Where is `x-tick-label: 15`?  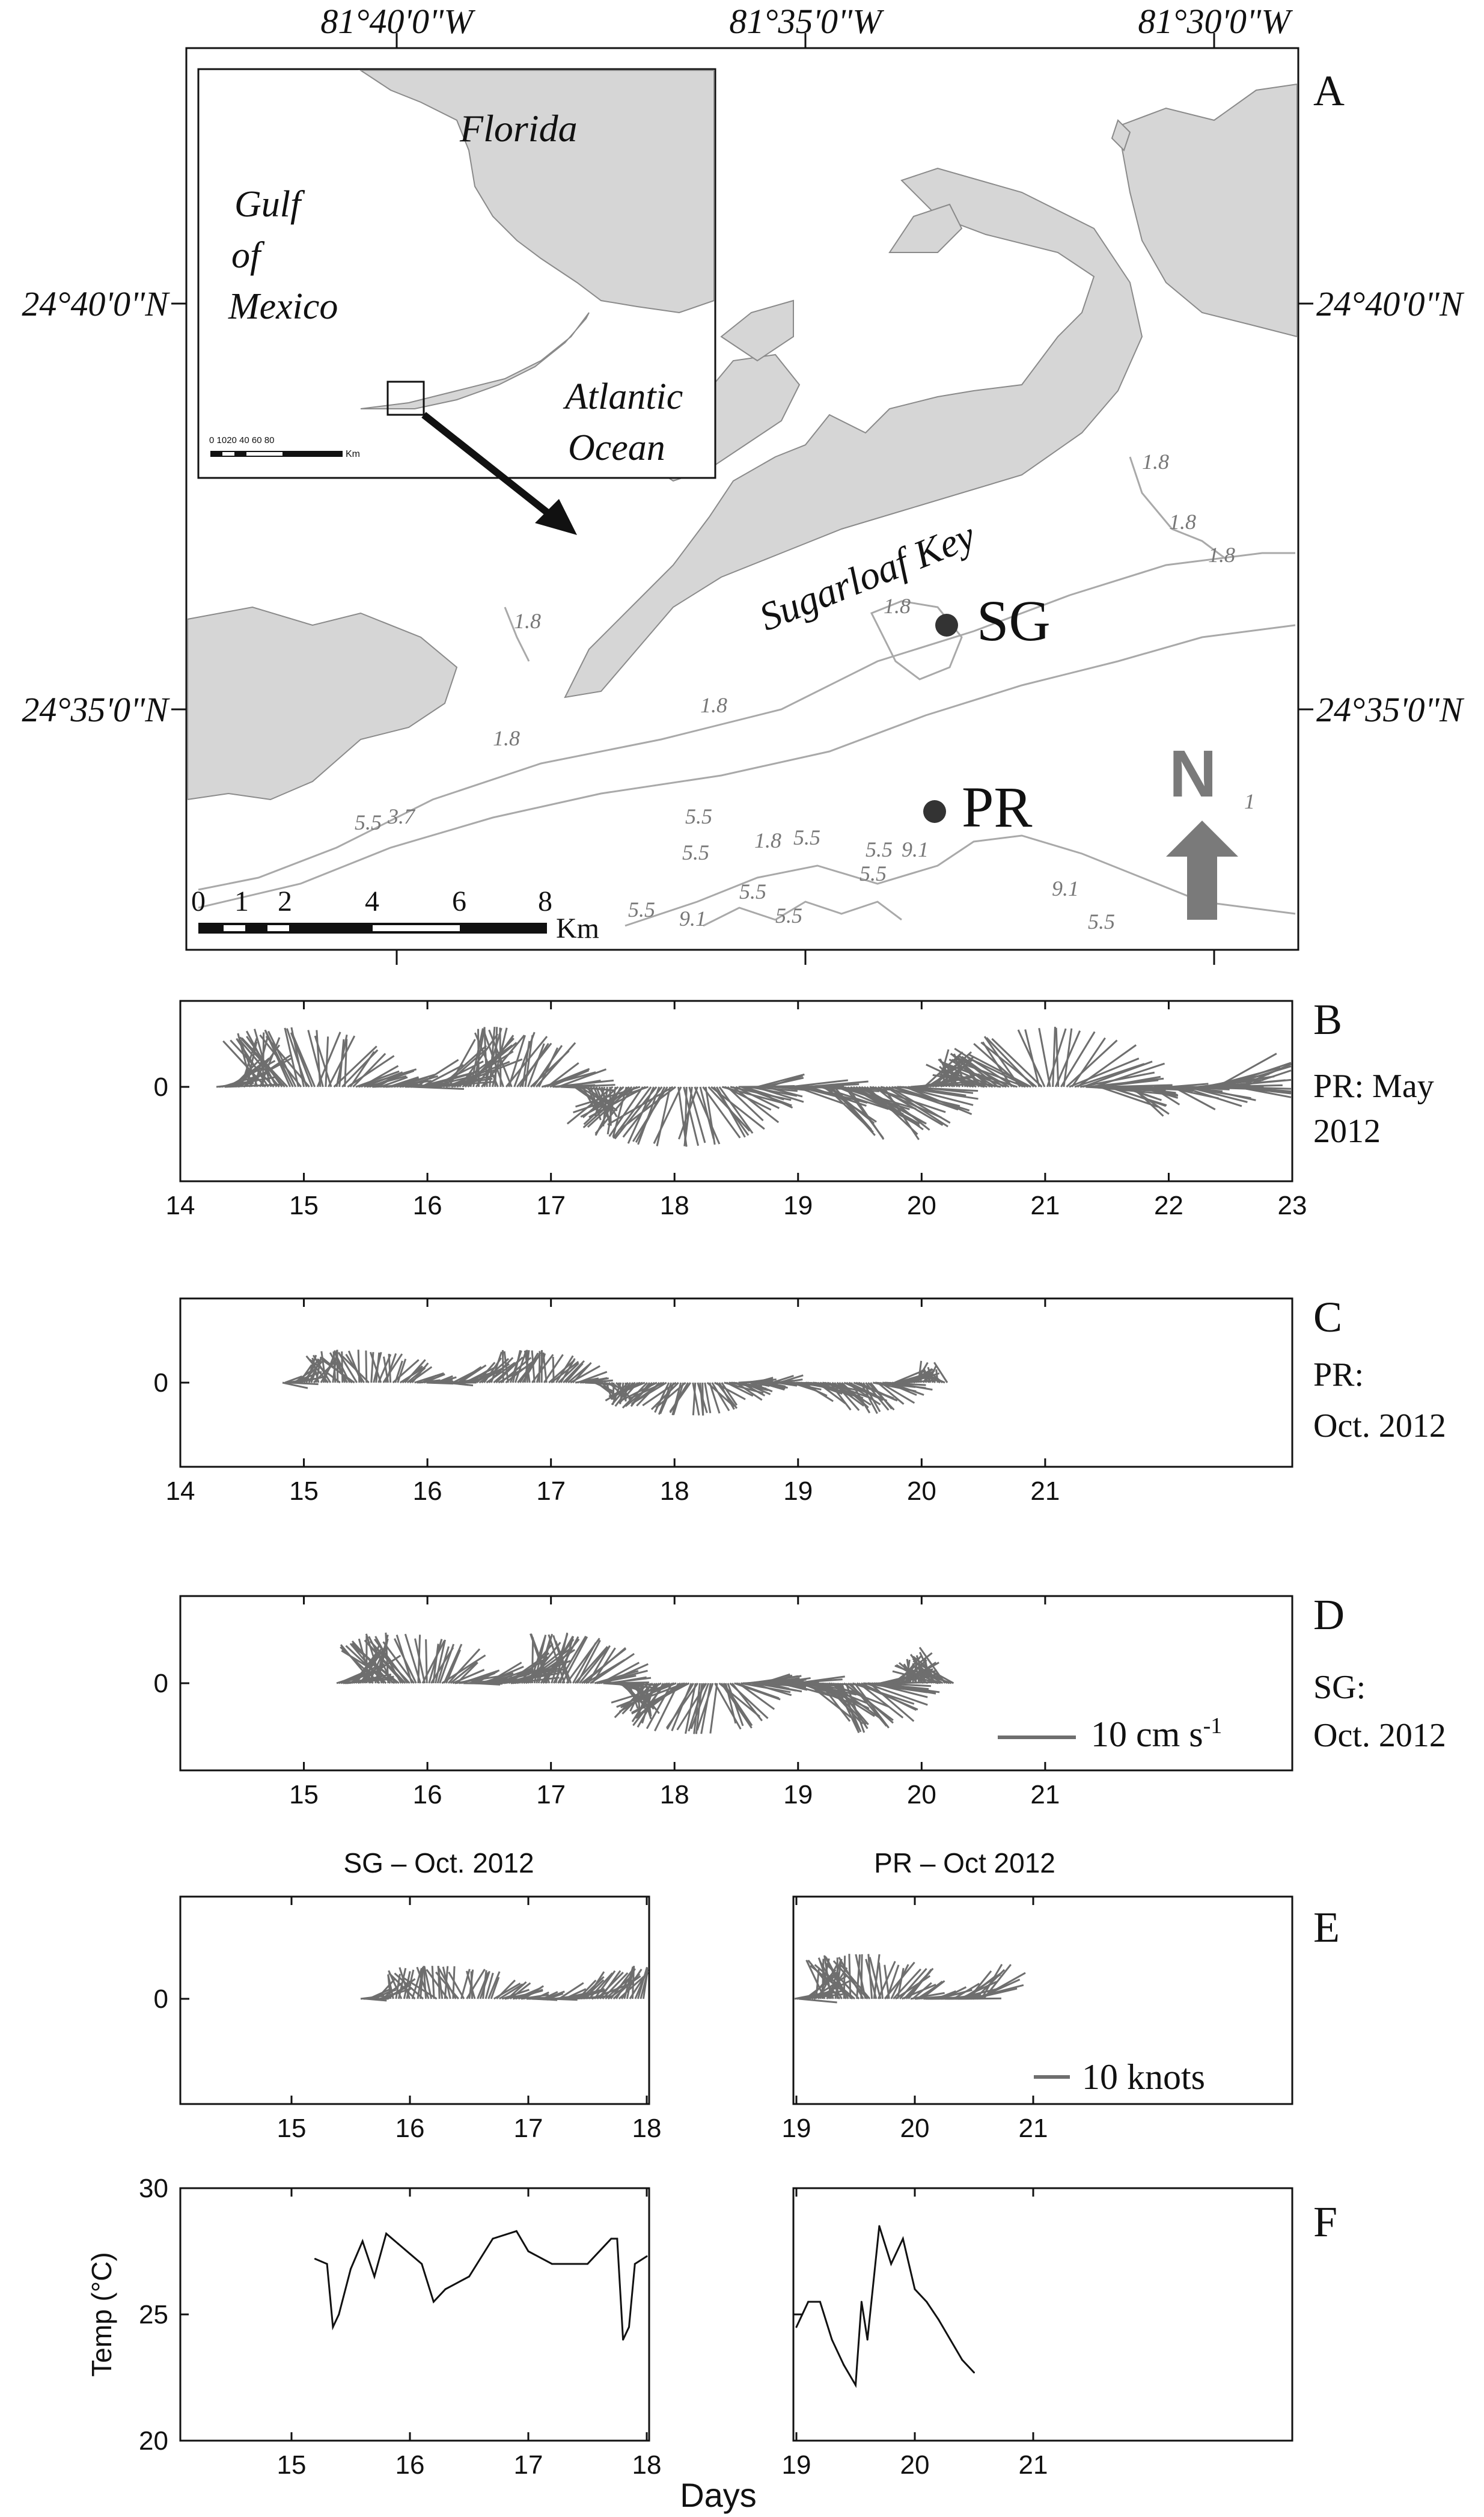
x-tick-label: 15 is located at coordinates (292, 2465).